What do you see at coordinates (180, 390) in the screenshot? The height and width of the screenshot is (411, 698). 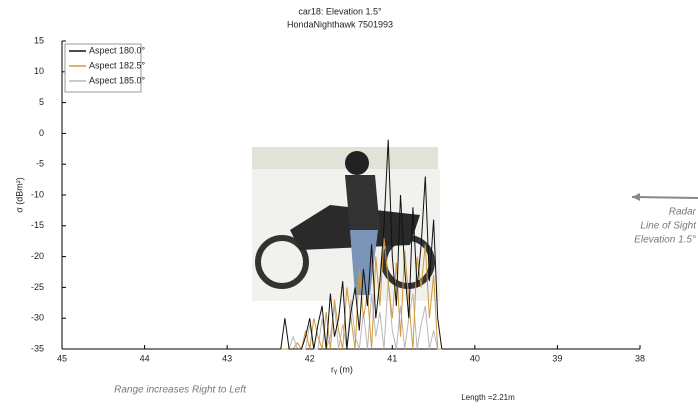 I see `annotation: Range increases Right to Left` at bounding box center [180, 390].